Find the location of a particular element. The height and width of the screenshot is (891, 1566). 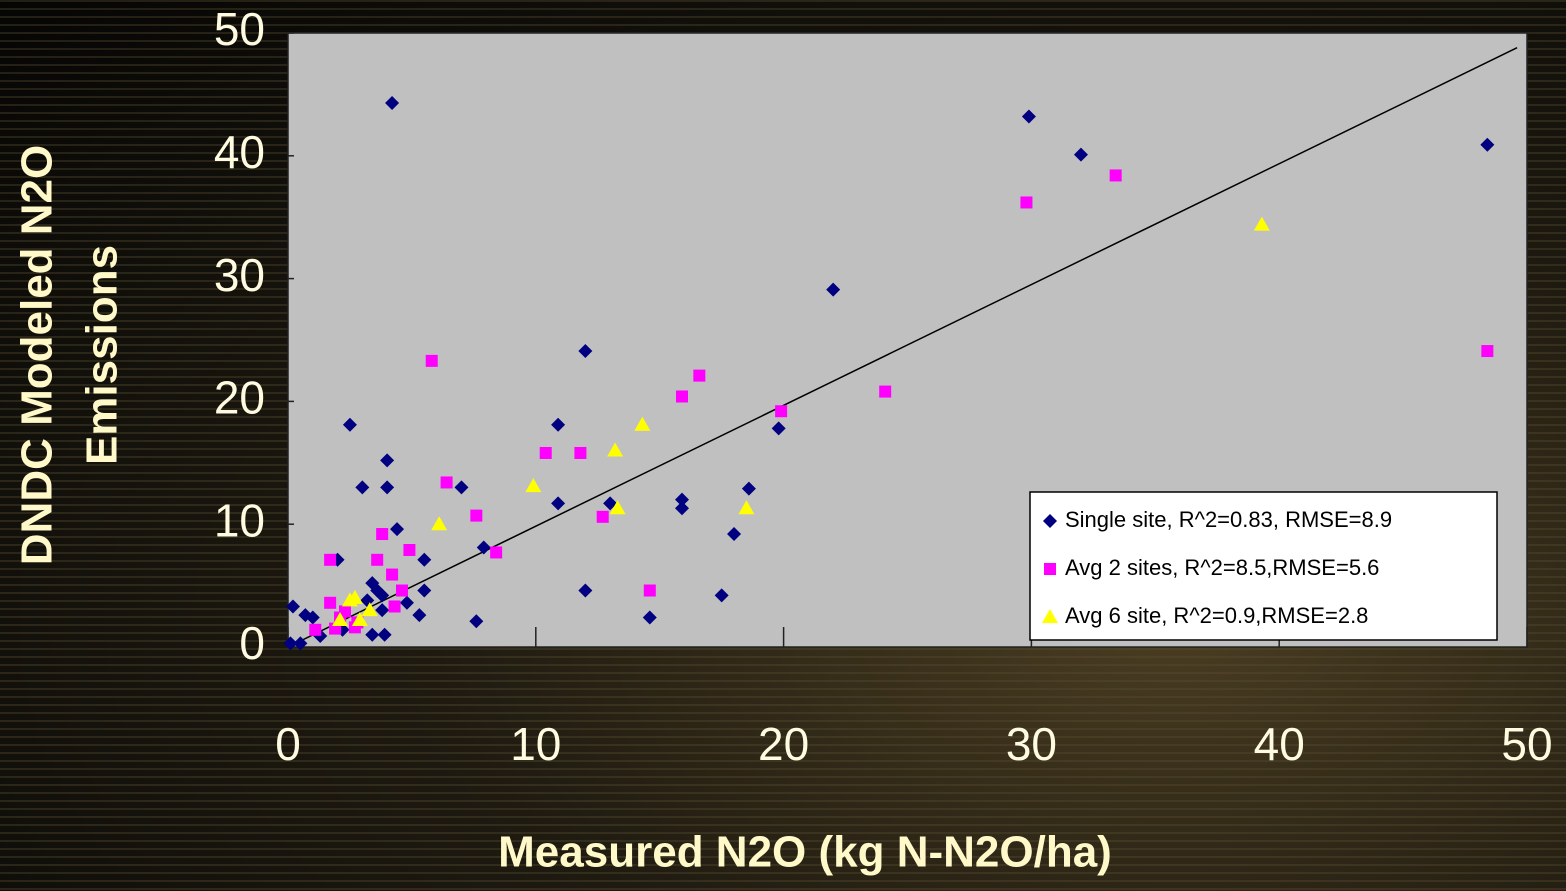

x-tick-label: 20 is located at coordinates (783, 744).